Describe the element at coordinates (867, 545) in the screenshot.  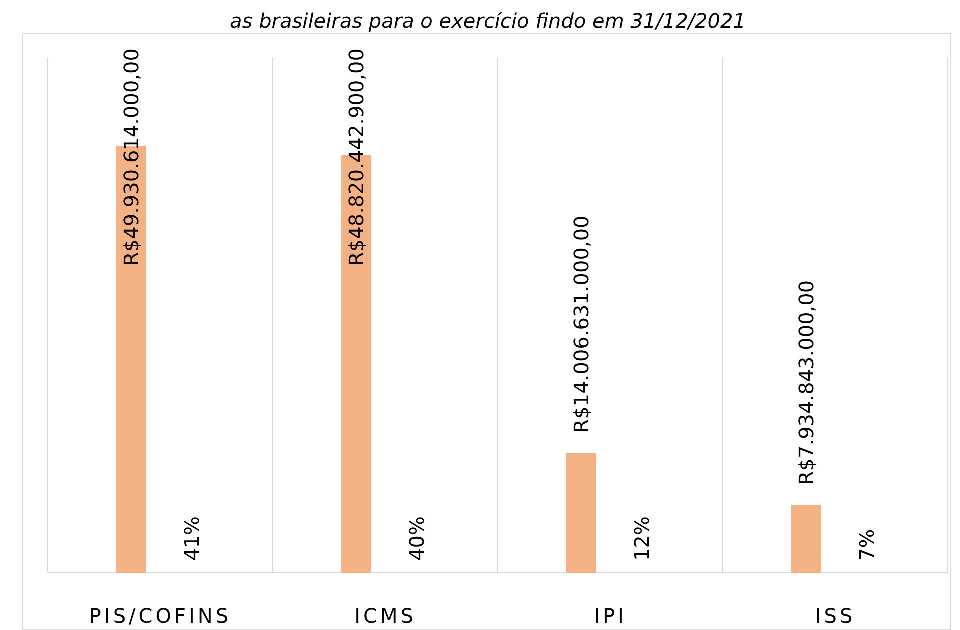
I see `annotation: 7%` at that location.